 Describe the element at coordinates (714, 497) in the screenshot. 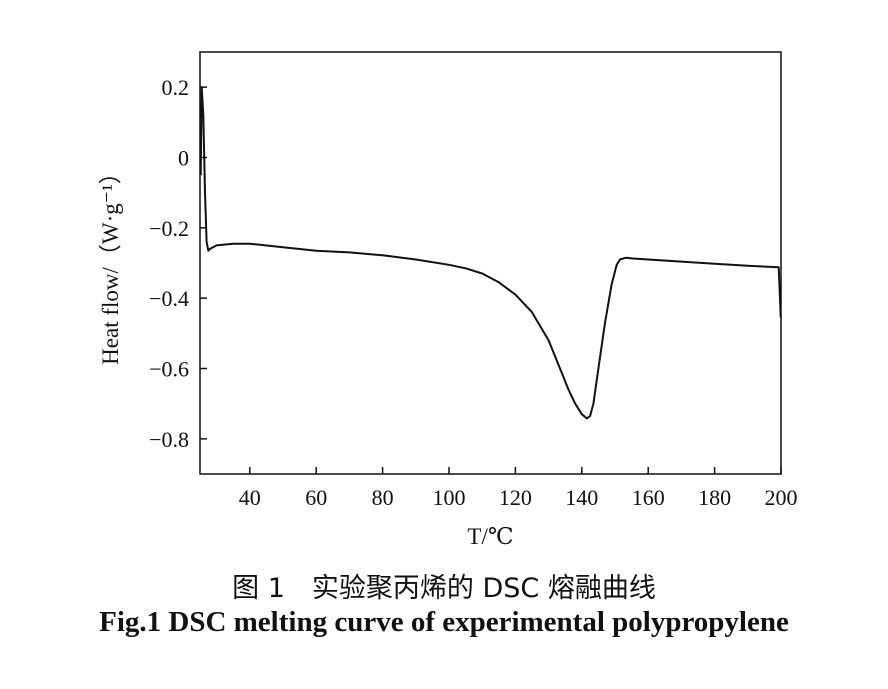

I see `x-tick-label: 180` at that location.